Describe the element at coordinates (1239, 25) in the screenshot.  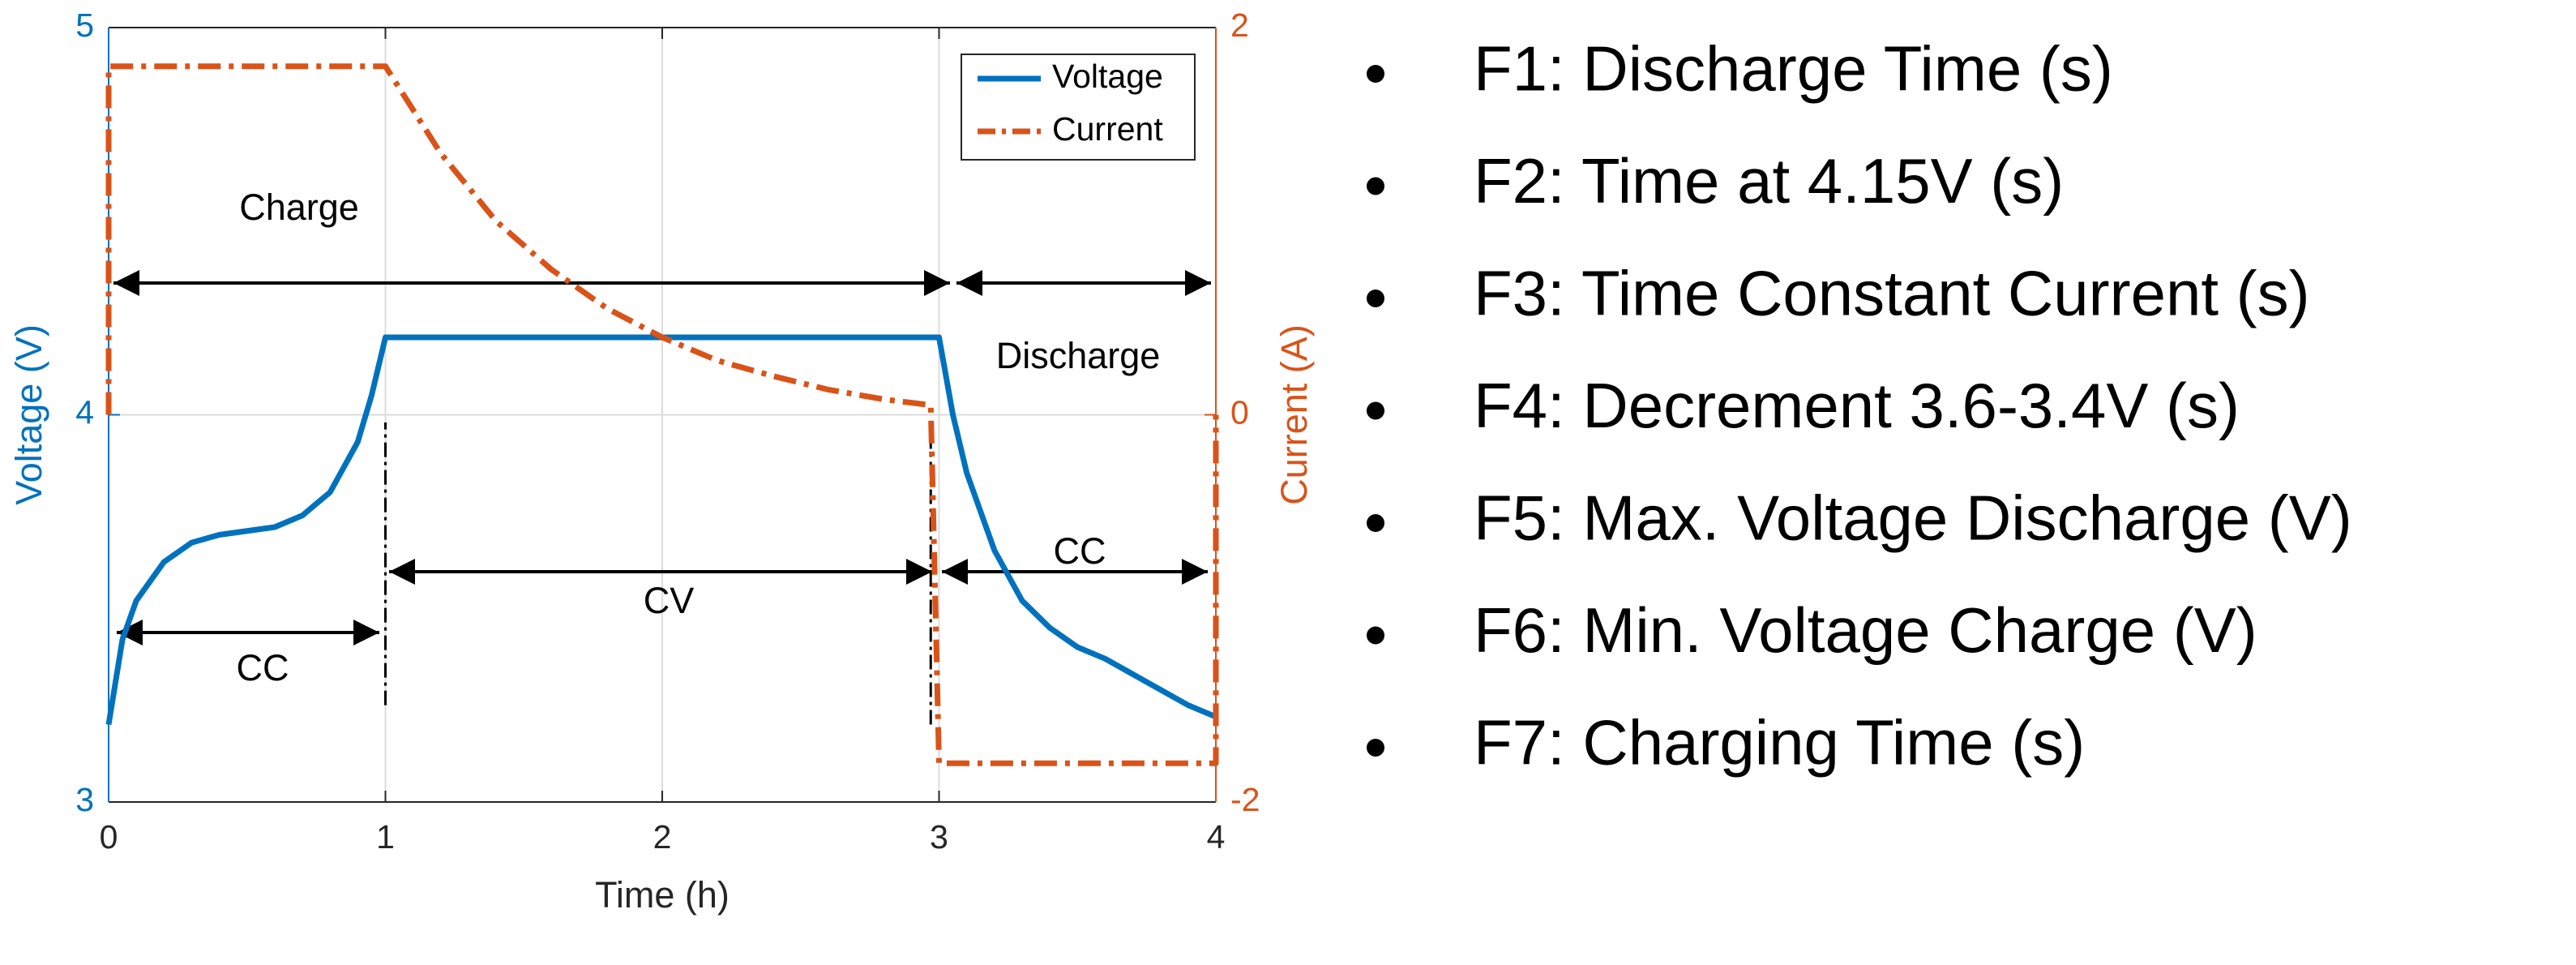
I see `y2-tick-label: 2` at that location.